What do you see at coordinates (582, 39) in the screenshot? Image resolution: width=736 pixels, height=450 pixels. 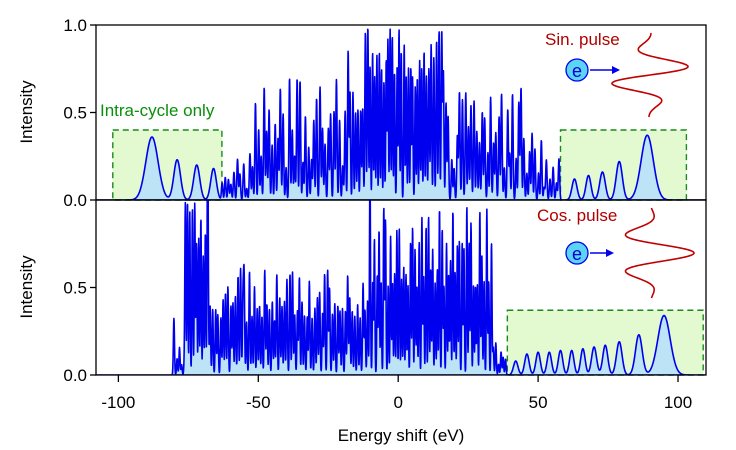 I see `sin-pulse-label: Sin. pulse` at bounding box center [582, 39].